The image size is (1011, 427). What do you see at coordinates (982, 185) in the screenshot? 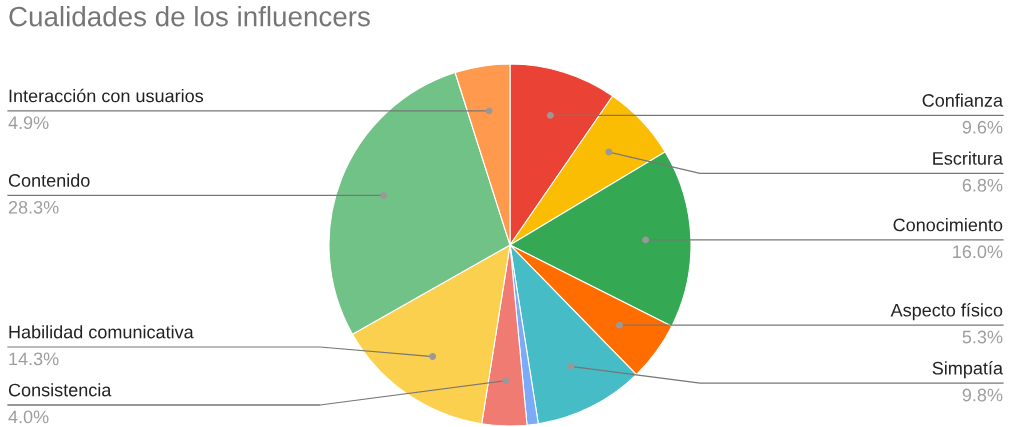
I see `data-label: 6.8%` at bounding box center [982, 185].